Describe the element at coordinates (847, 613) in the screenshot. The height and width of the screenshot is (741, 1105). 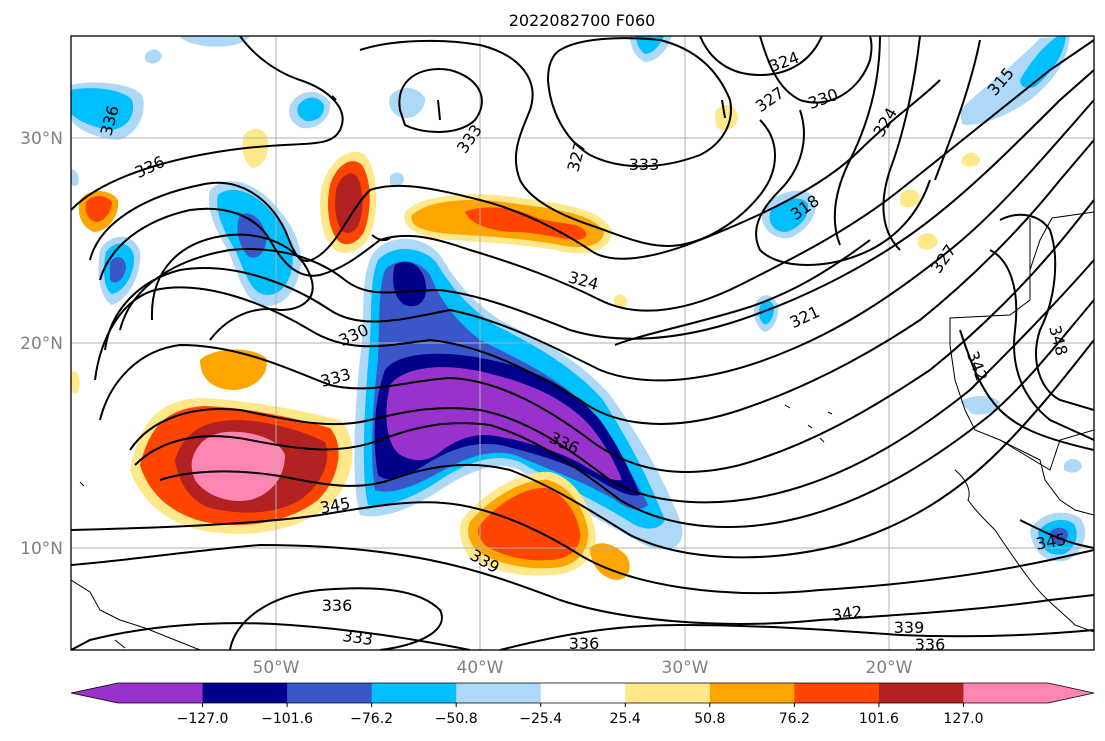
I see `contour-label: 342` at that location.